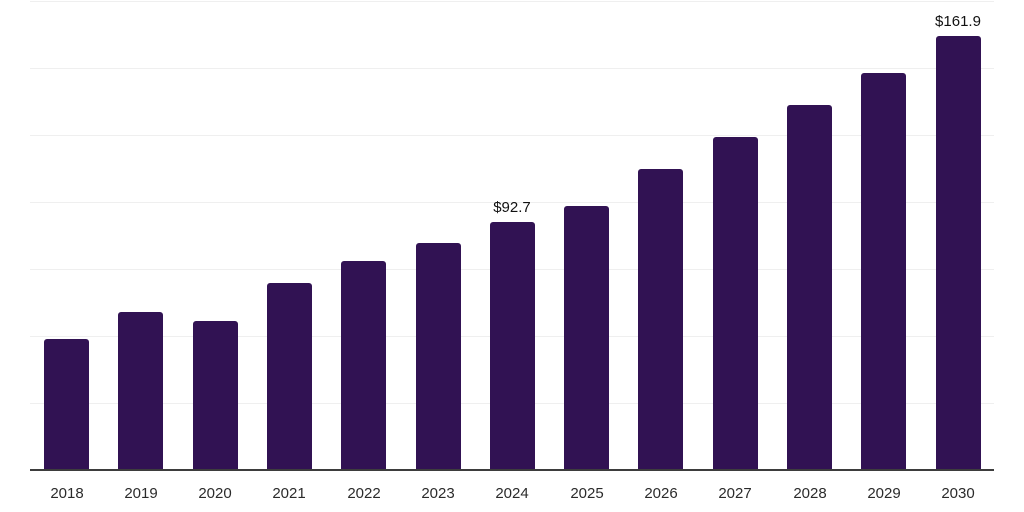 Image resolution: width=1024 pixels, height=512 pixels. What do you see at coordinates (289, 376) in the screenshot?
I see `bar-2021` at bounding box center [289, 376].